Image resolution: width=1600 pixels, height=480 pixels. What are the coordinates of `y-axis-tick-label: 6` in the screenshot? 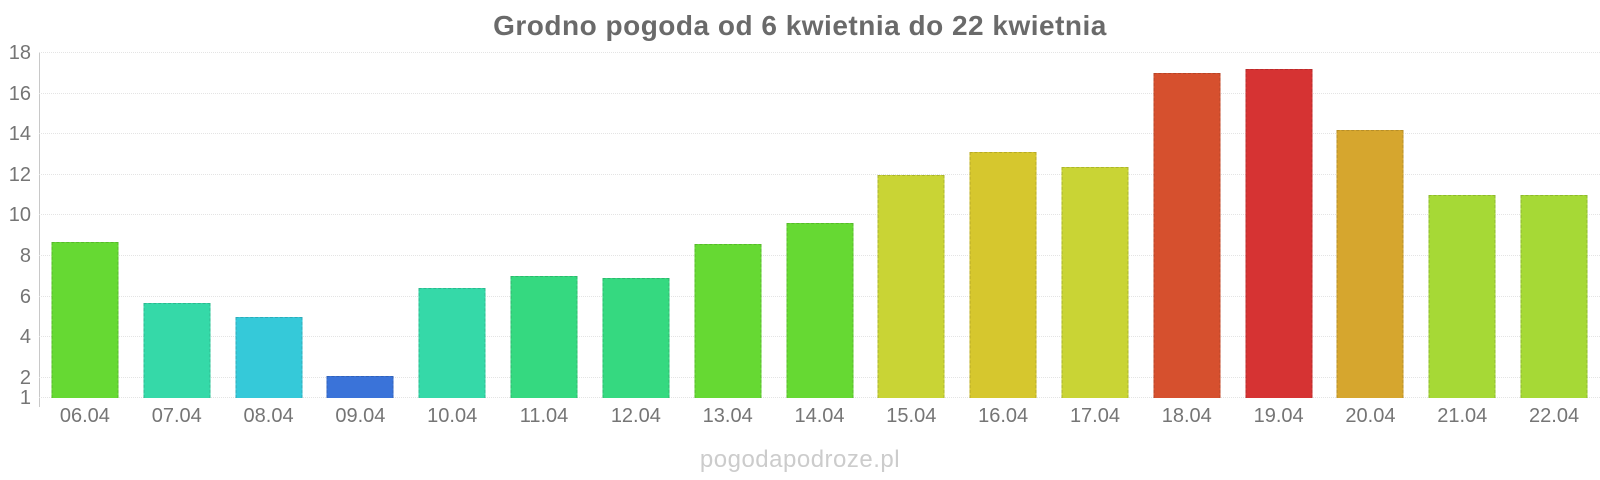 It's located at (25, 296).